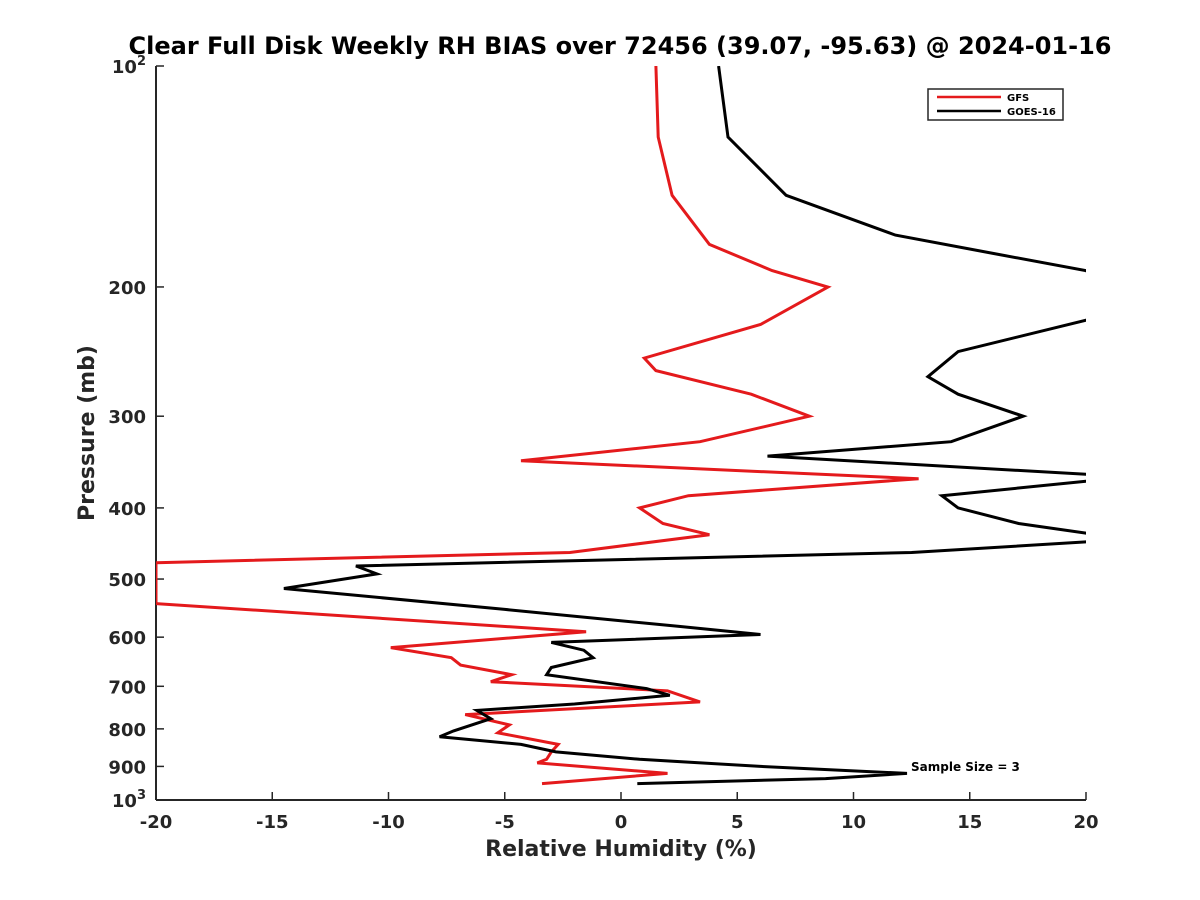 This screenshot has width=1200, height=900. I want to click on legend-box, so click(995, 104).